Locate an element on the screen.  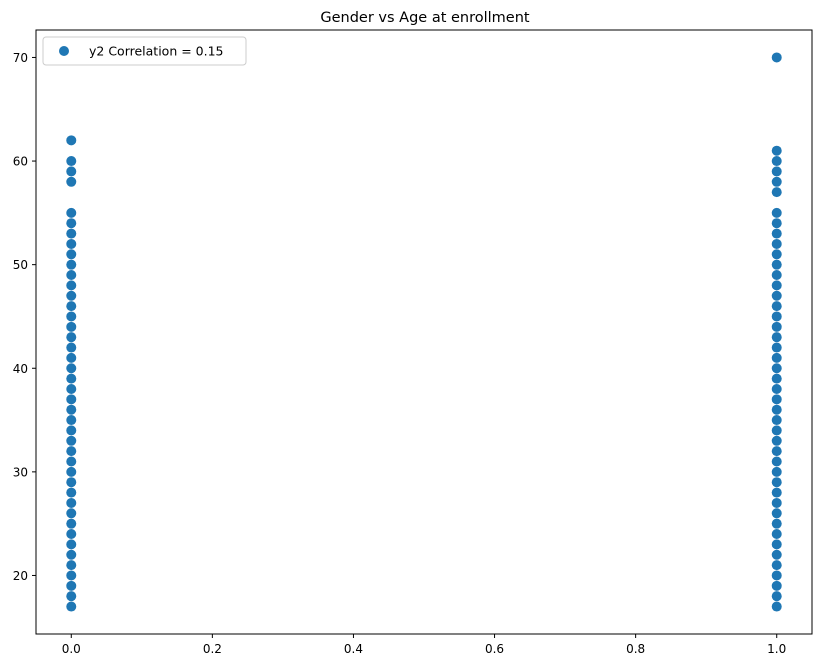
y-tick-label: 30 is located at coordinates (20, 472).